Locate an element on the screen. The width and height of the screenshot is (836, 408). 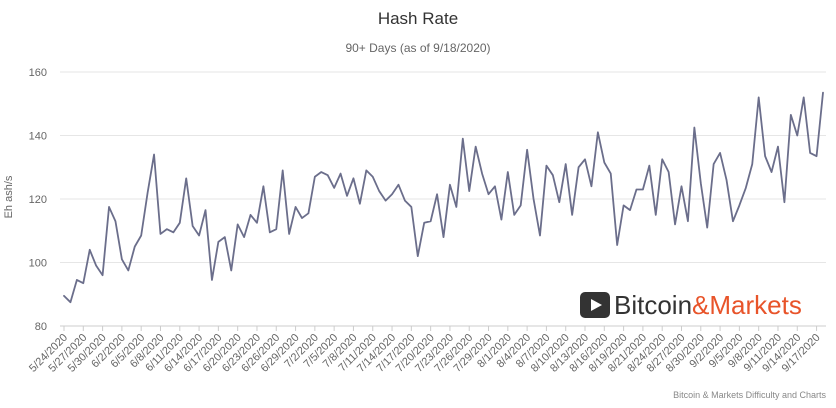
chart-title: Hash Rate is located at coordinates (418, 18).